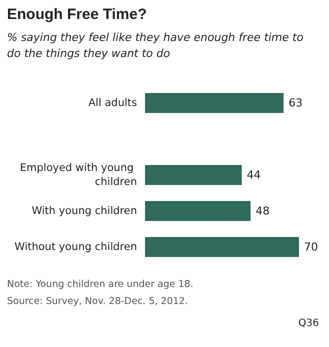  I want to click on y-tick-label: All adults, so click(112, 103).